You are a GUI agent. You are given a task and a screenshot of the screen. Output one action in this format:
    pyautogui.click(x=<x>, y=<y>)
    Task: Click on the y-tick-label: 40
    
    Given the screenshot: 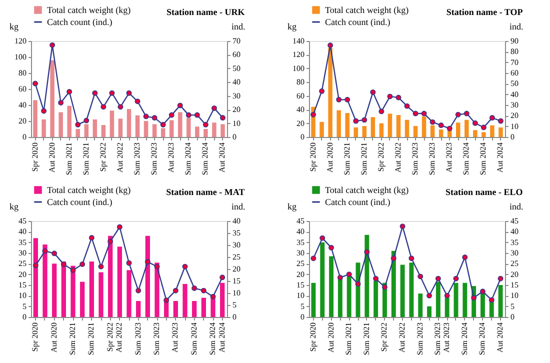 What is the action you would take?
    pyautogui.click(x=300, y=109)
    